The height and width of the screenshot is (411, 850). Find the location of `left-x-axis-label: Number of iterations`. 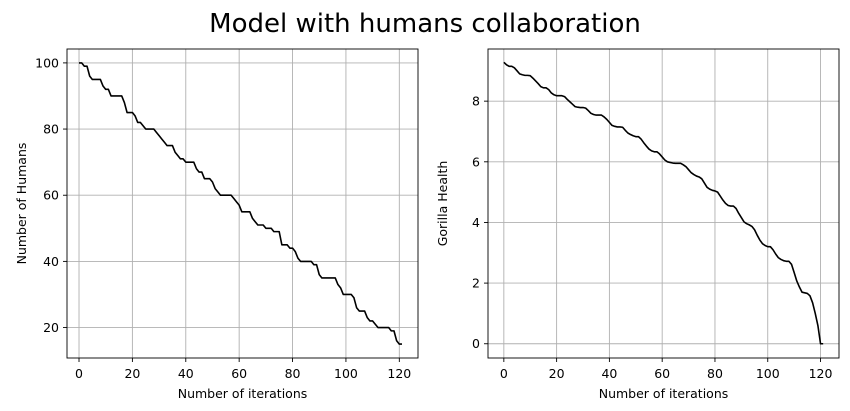

left-x-axis-label: Number of iterations is located at coordinates (243, 393).